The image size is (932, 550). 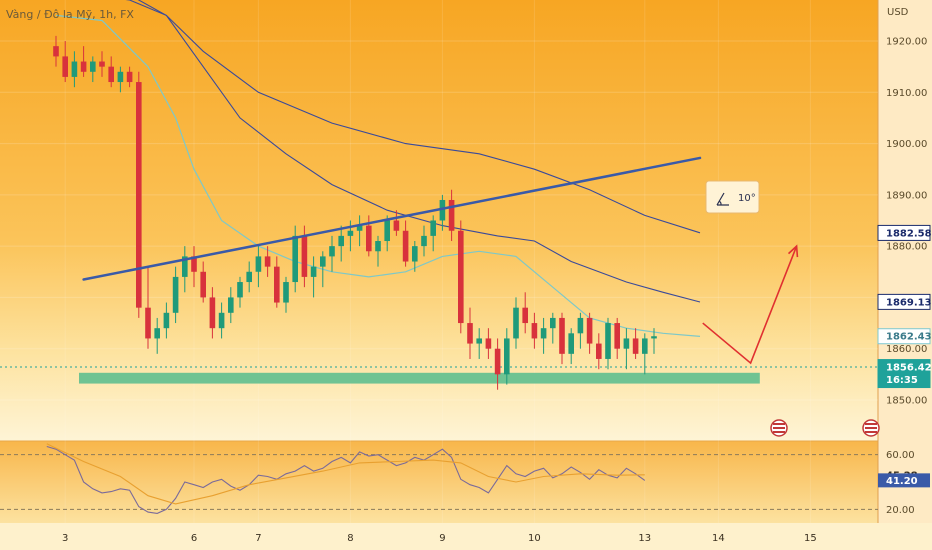 I want to click on support-zone-layer, so click(x=419, y=378).